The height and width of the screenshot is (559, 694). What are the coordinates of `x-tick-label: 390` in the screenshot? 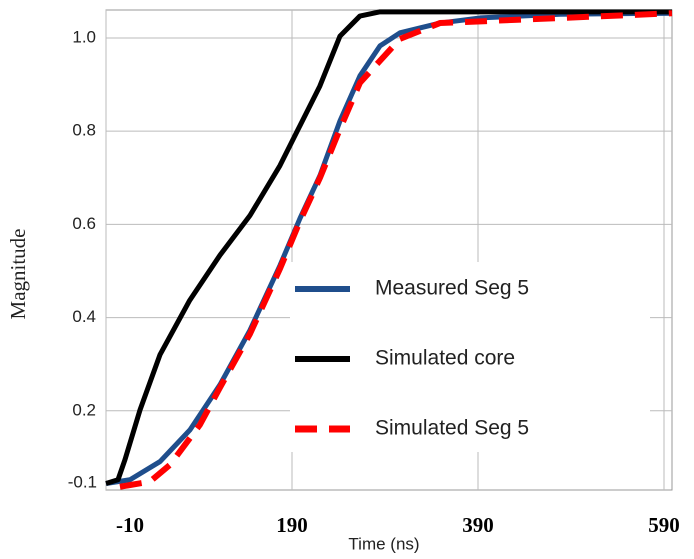 It's located at (478, 525).